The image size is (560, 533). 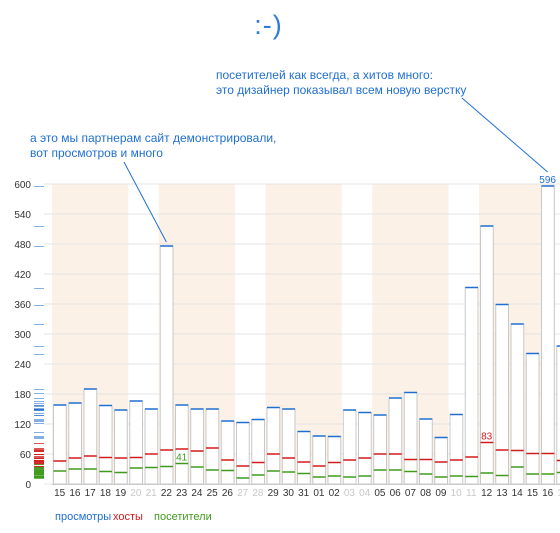 I want to click on x-tick-label: 19, so click(x=121, y=493).